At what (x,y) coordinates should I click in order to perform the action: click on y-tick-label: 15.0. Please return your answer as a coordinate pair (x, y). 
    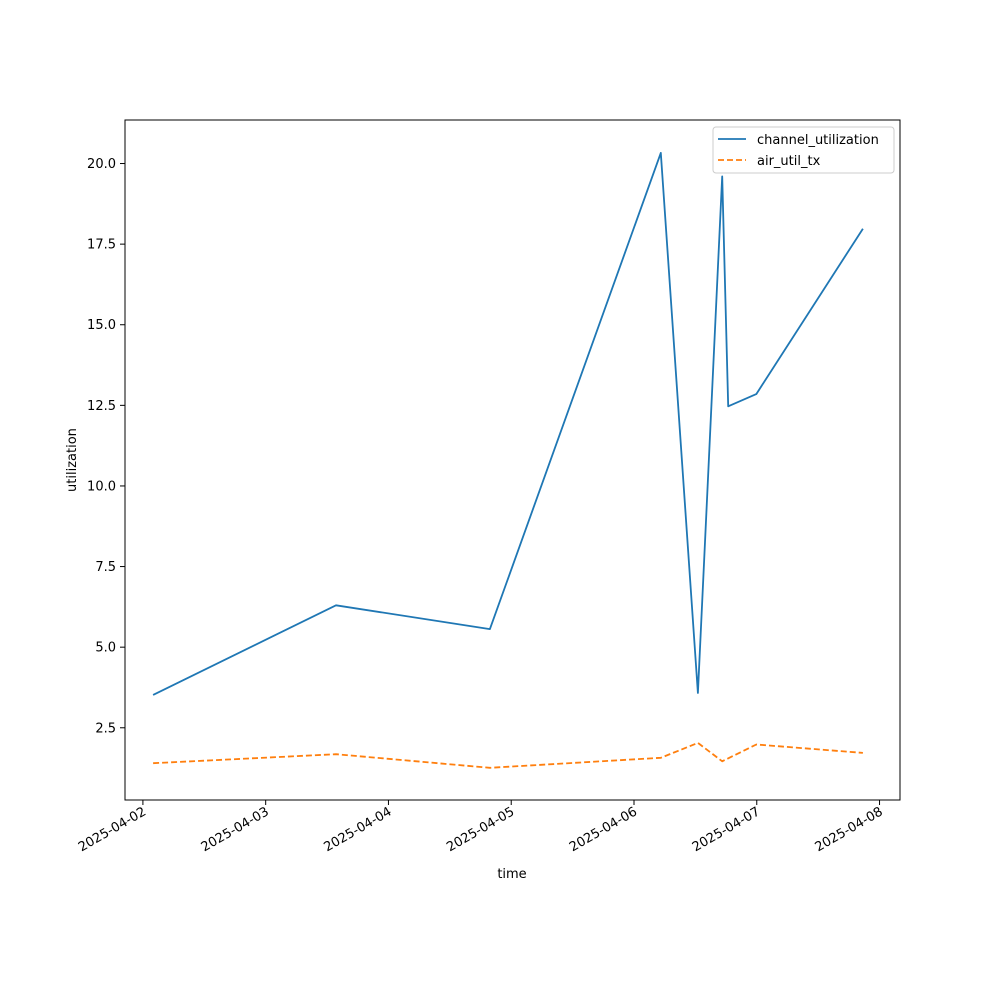
    Looking at the image, I should click on (101, 325).